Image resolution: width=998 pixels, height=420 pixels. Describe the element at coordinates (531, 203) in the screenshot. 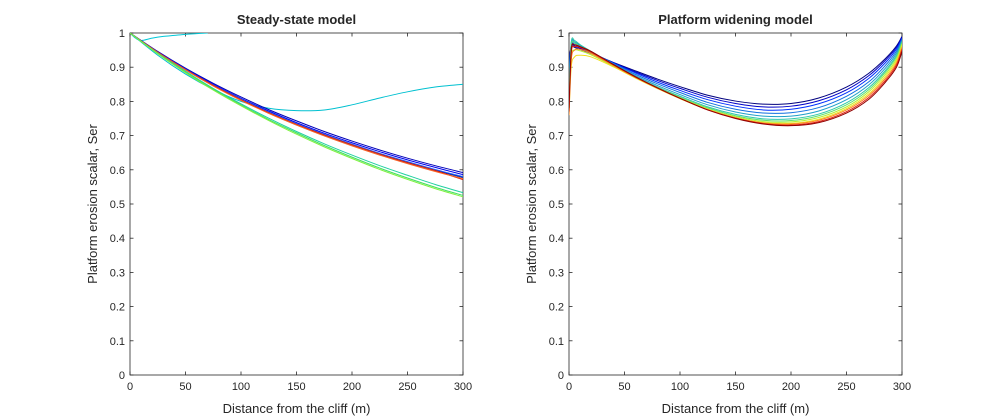

I see `platform-widening-y-axis-label: Platform erosion scalar, Ser` at that location.